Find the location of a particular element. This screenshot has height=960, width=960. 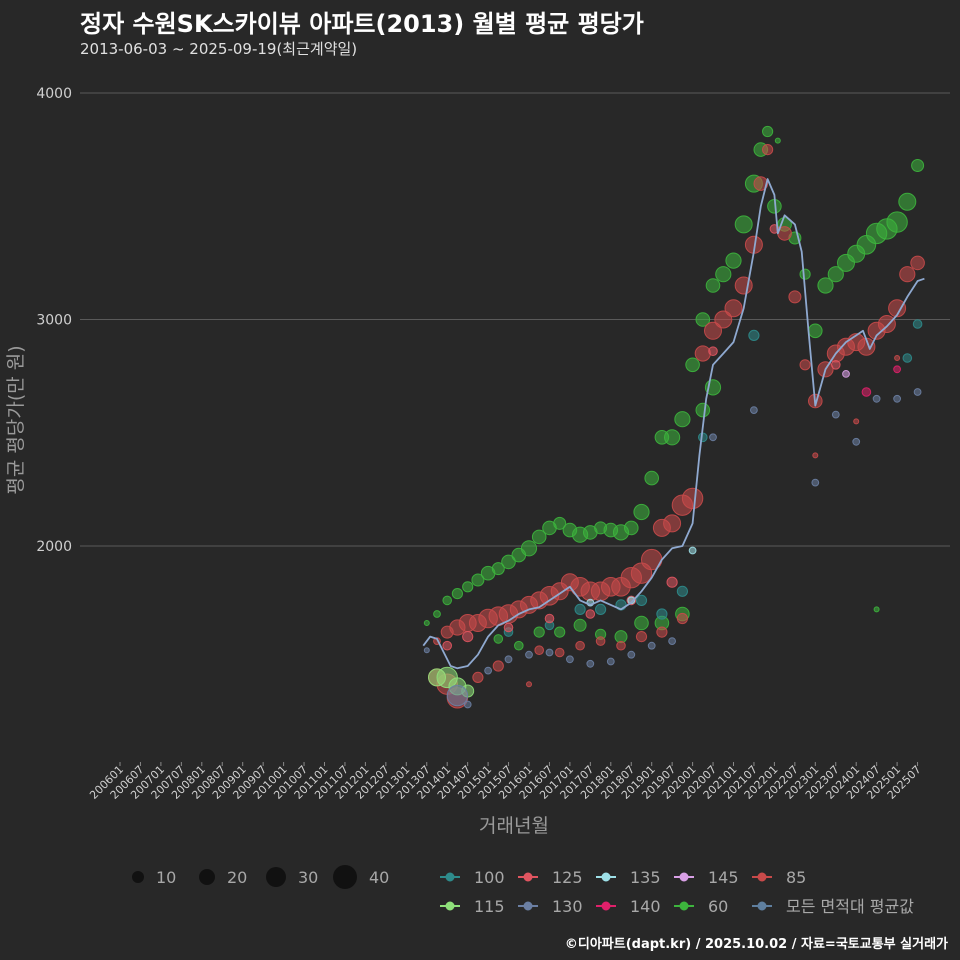

legend-label: 모든 면적대 평균값 is located at coordinates (850, 906).